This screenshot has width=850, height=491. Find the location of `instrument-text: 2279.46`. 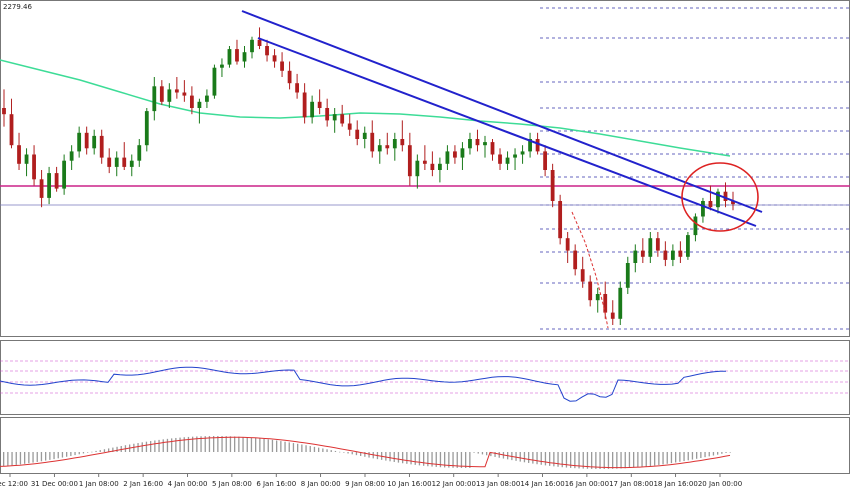

instrument-text: 2279.46 is located at coordinates (17, 7).